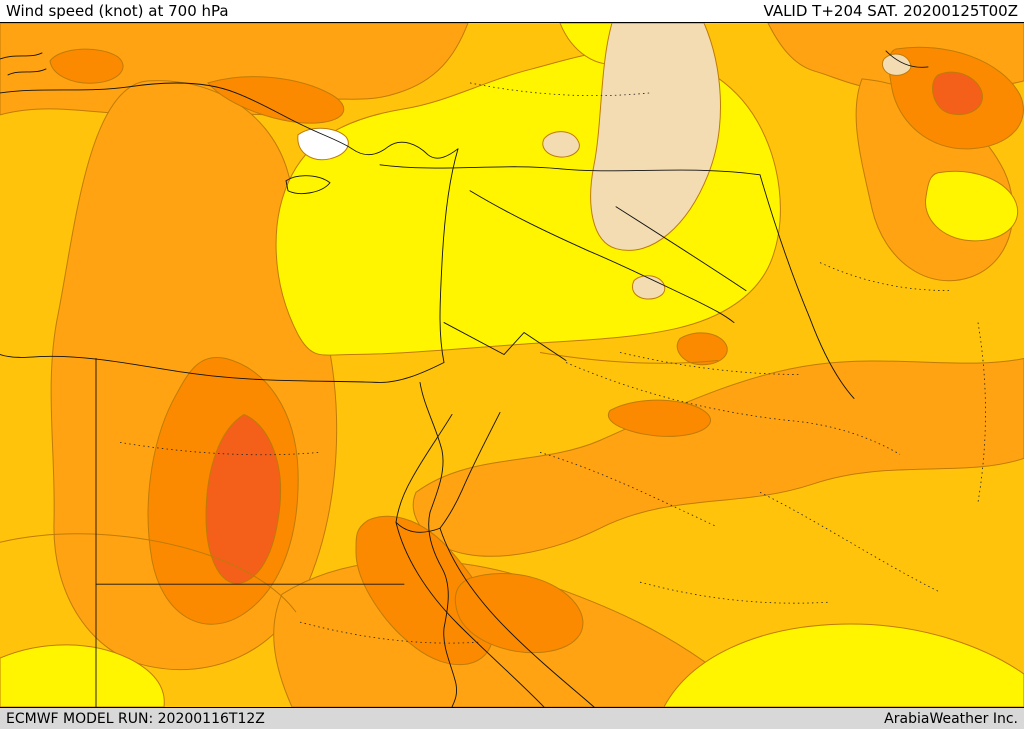  Describe the element at coordinates (602, 257) in the screenshot. I see `river-euphrates` at that location.